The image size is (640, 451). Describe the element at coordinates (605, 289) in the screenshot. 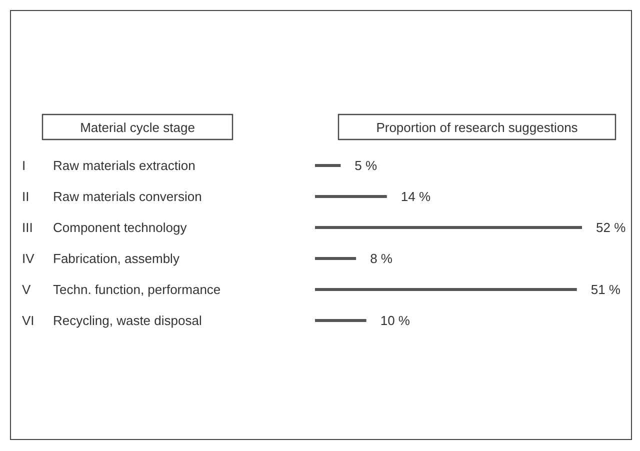

I see `data-label: 51 %` at that location.